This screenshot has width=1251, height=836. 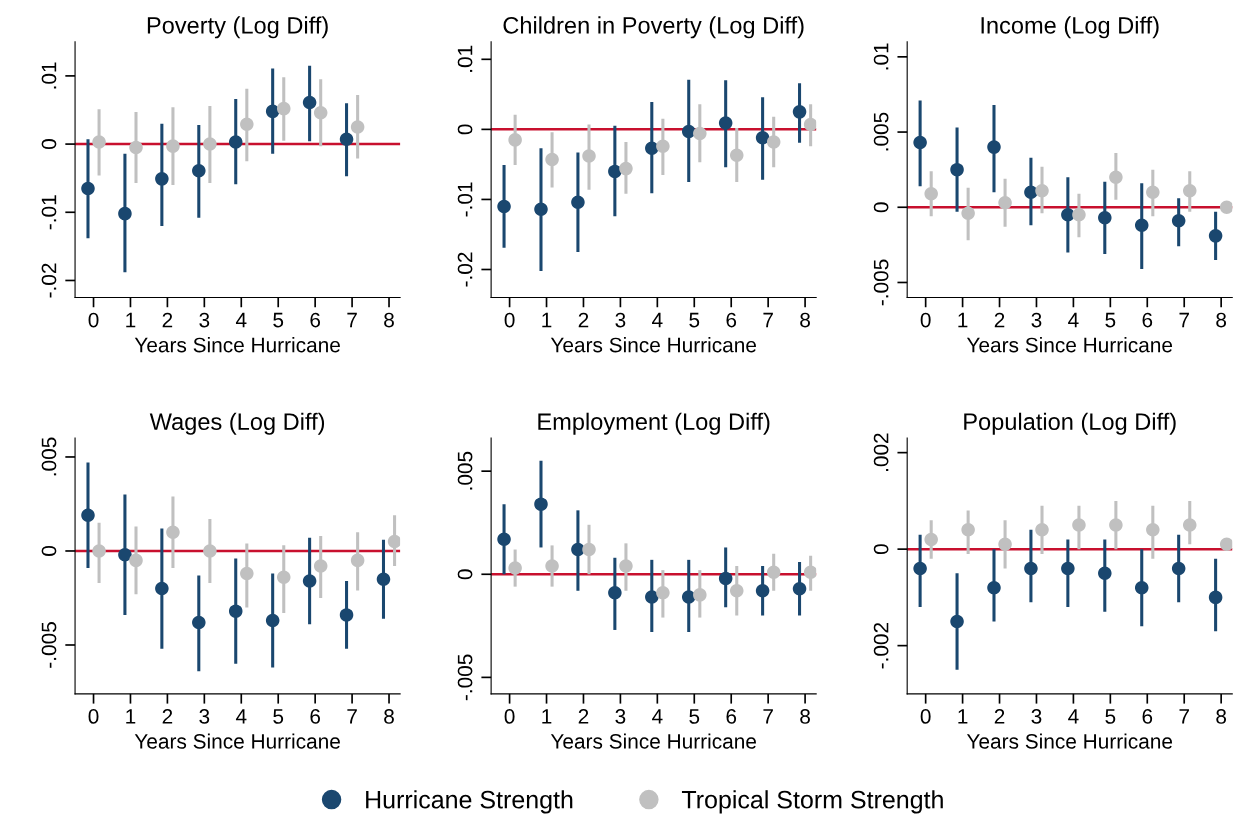 I want to click on chart-title: Children in Poverty (Log Diff), so click(x=653, y=27).